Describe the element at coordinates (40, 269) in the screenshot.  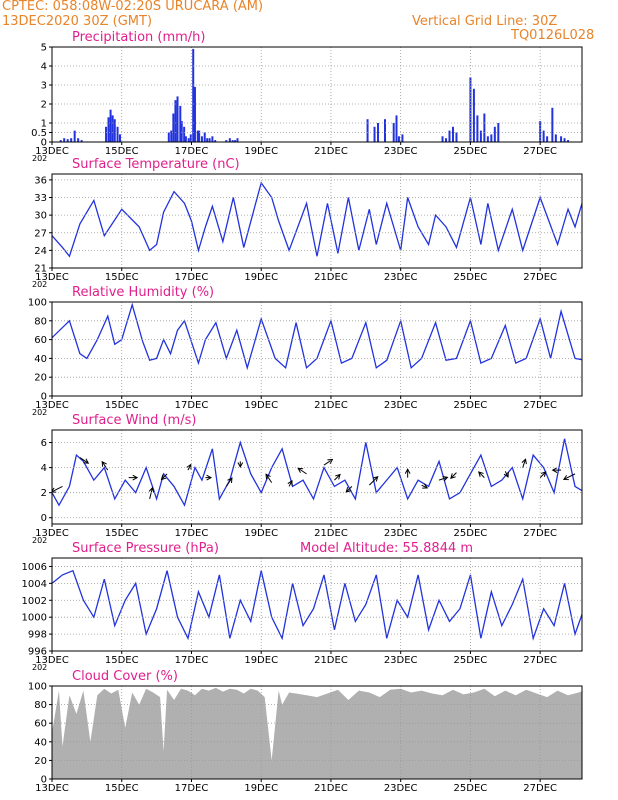
I see `y-tick-label: 21` at that location.